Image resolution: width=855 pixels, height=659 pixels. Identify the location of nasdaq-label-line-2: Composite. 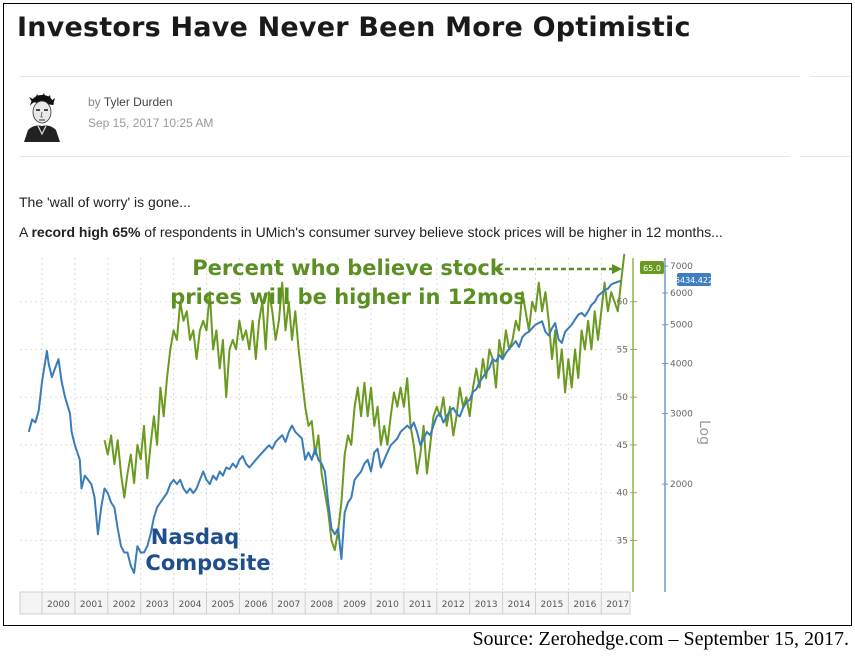
(207, 563).